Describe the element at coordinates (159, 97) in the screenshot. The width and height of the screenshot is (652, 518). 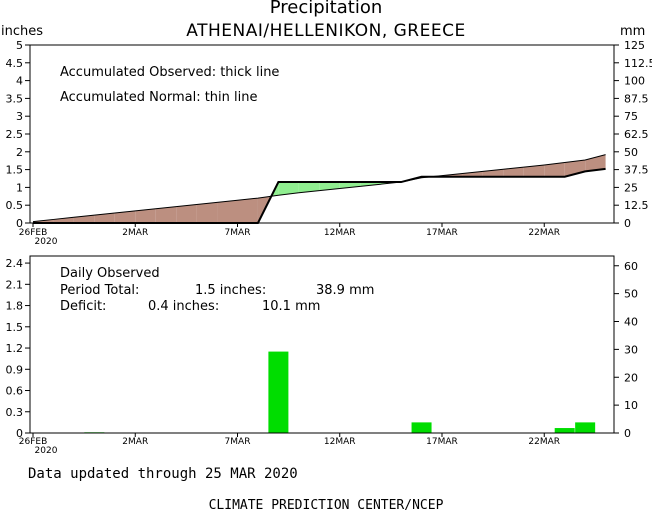
I see `legend-normal: Accumulated Normal: thin line` at that location.